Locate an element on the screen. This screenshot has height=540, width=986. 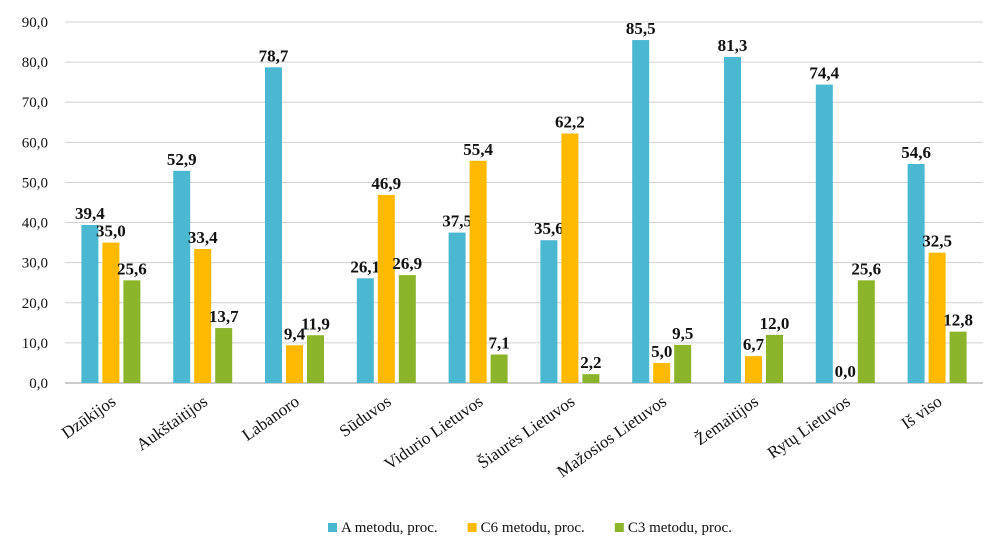
data-label: 37,5 is located at coordinates (457, 221).